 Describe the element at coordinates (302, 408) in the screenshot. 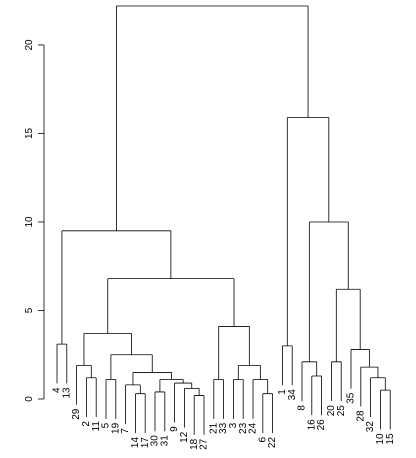

I see `leaf-label: 8` at that location.